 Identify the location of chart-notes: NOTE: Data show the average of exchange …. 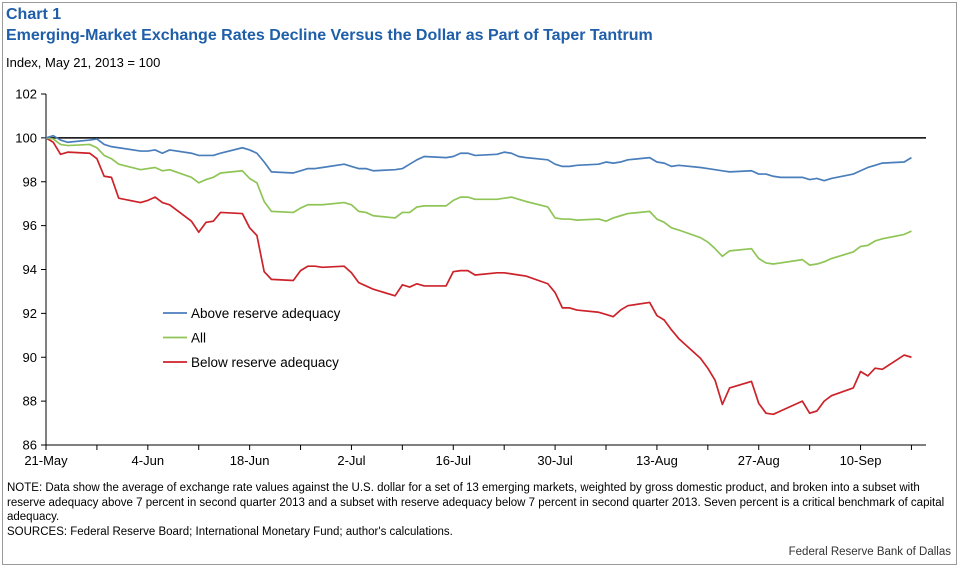
(477, 510).